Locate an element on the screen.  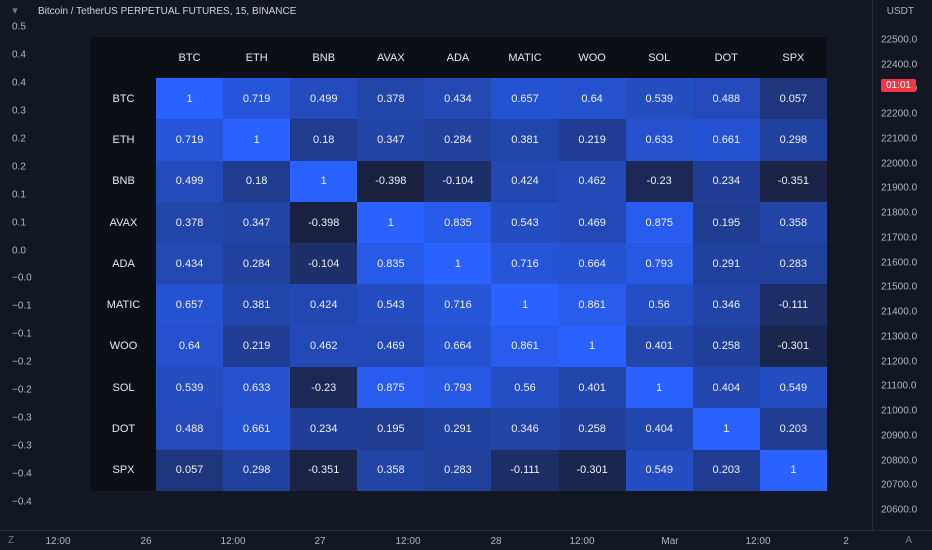
right-axis-tick: 21000.0 is located at coordinates (899, 411).